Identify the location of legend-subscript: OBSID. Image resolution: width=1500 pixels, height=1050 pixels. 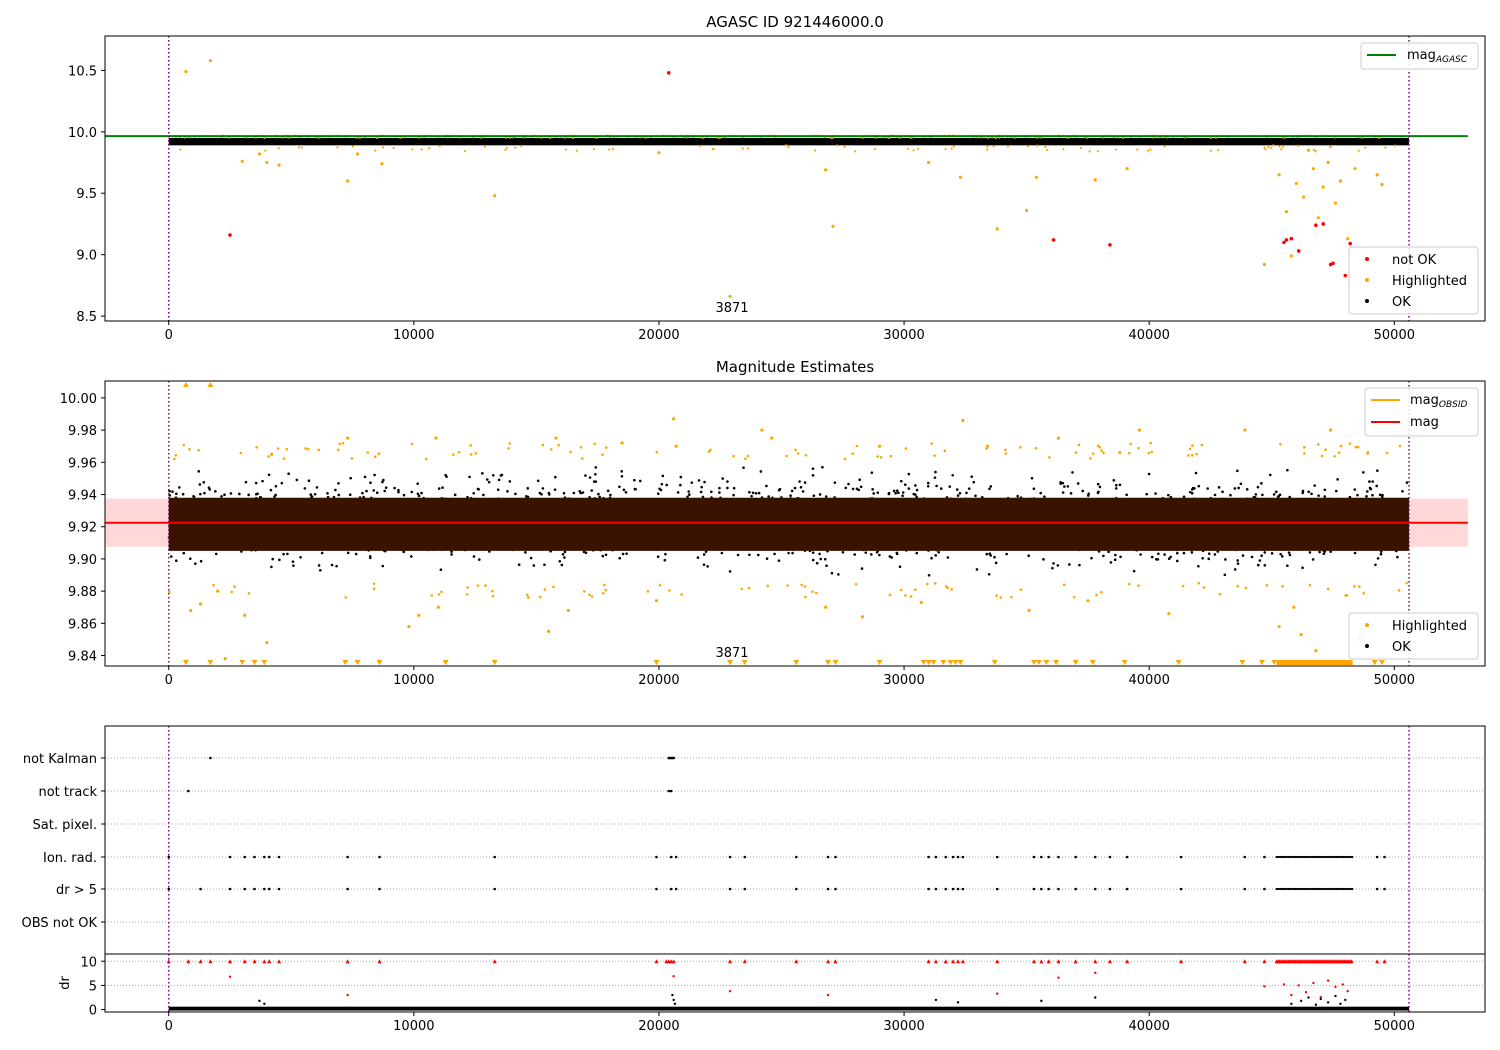
(1453, 405).